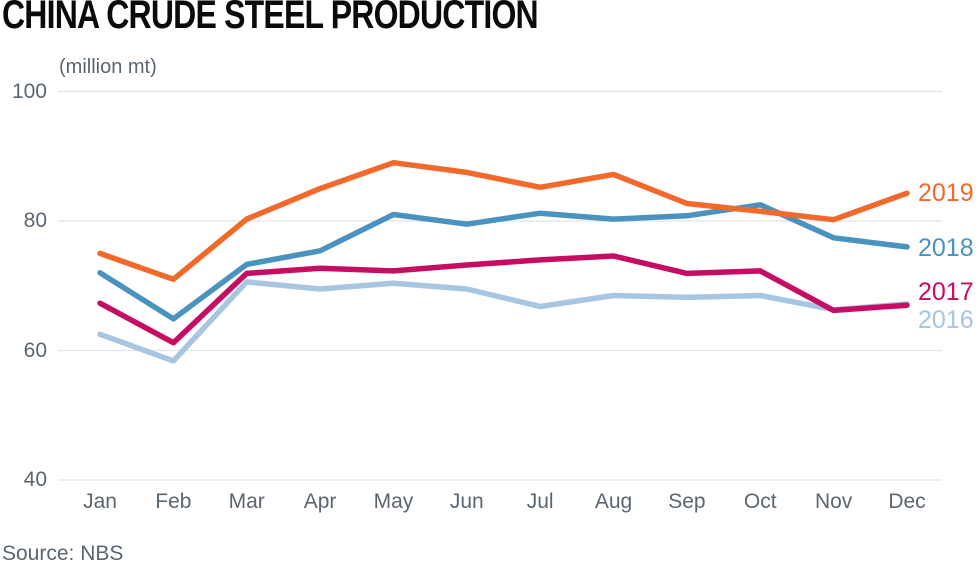 This screenshot has height=568, width=980. Describe the element at coordinates (35, 220) in the screenshot. I see `y-tick-label-80: 80` at that location.